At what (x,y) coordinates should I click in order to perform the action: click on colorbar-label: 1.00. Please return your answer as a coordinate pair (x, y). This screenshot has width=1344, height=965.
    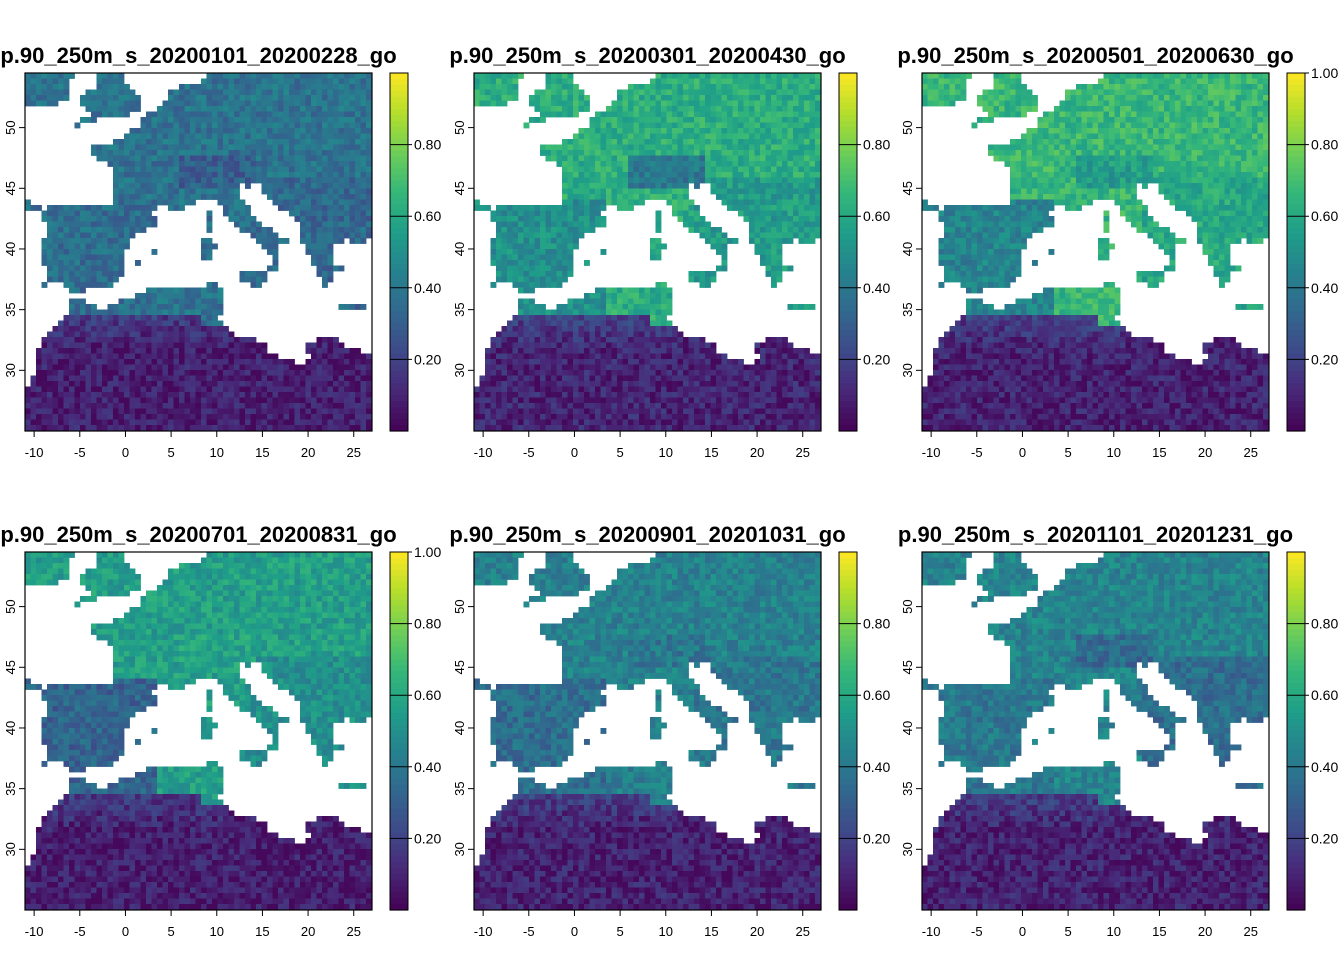
    Looking at the image, I should click on (1324, 73).